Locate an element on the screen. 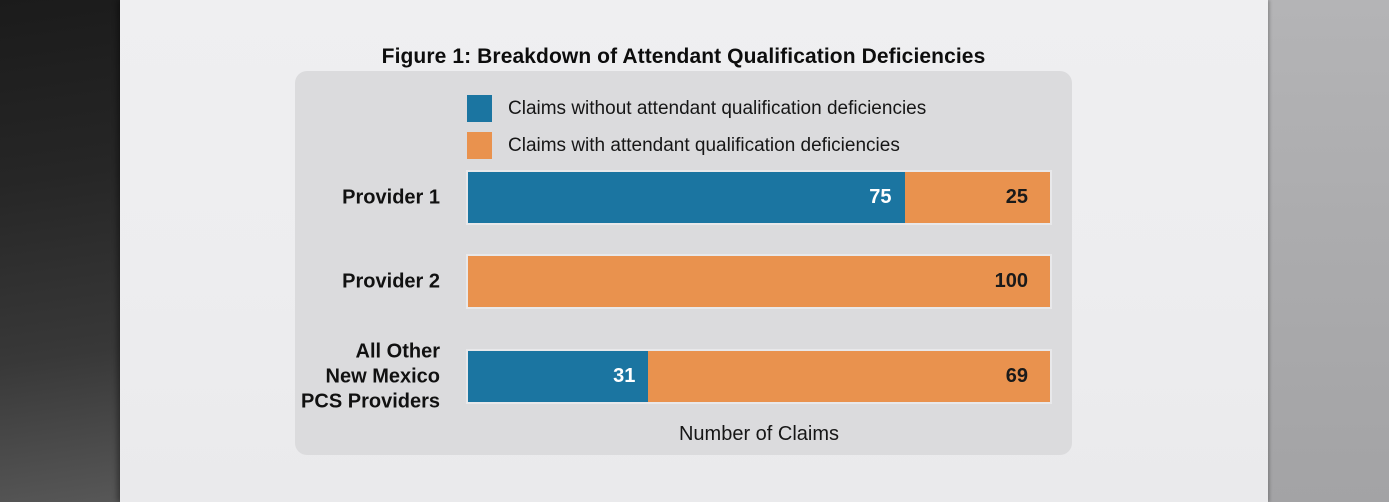 This screenshot has height=502, width=1389. bar-segment: 75 is located at coordinates (686, 197).